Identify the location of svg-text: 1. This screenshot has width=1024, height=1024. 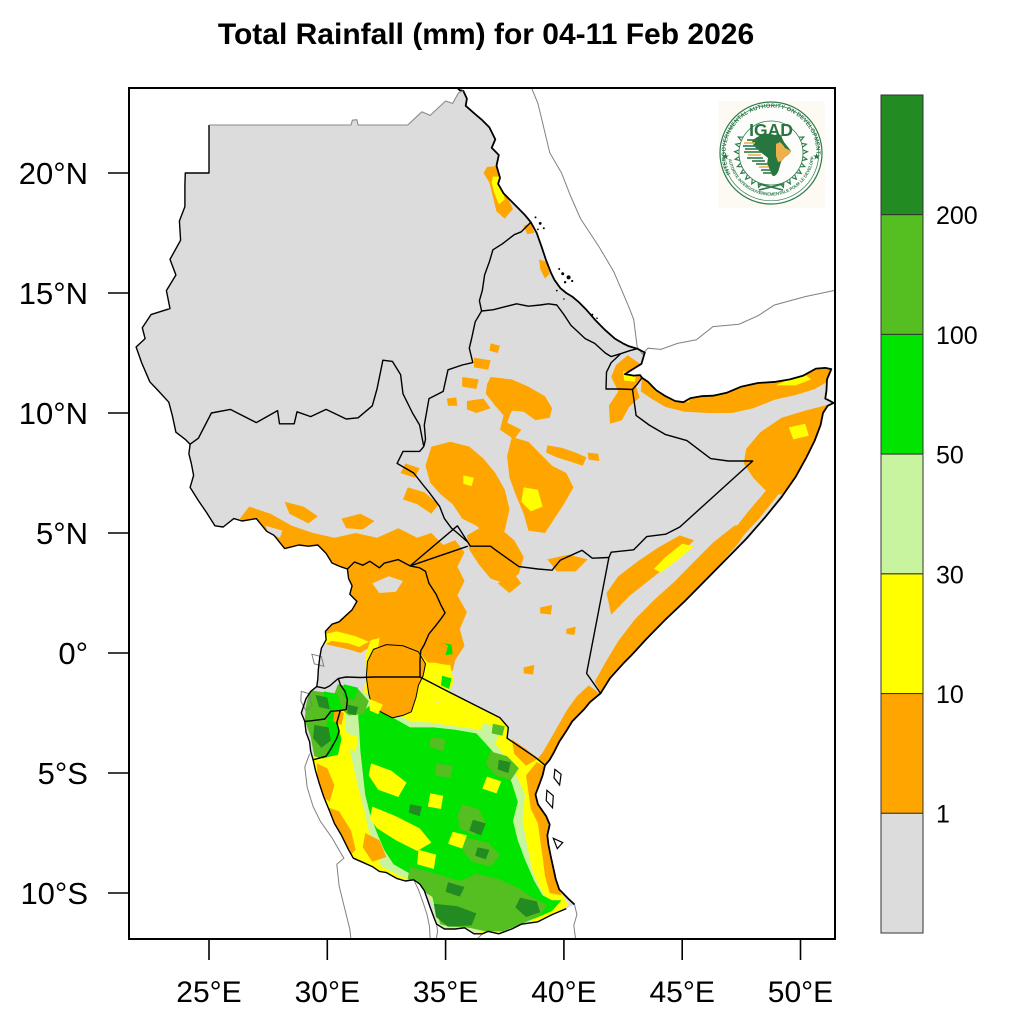
(943, 815).